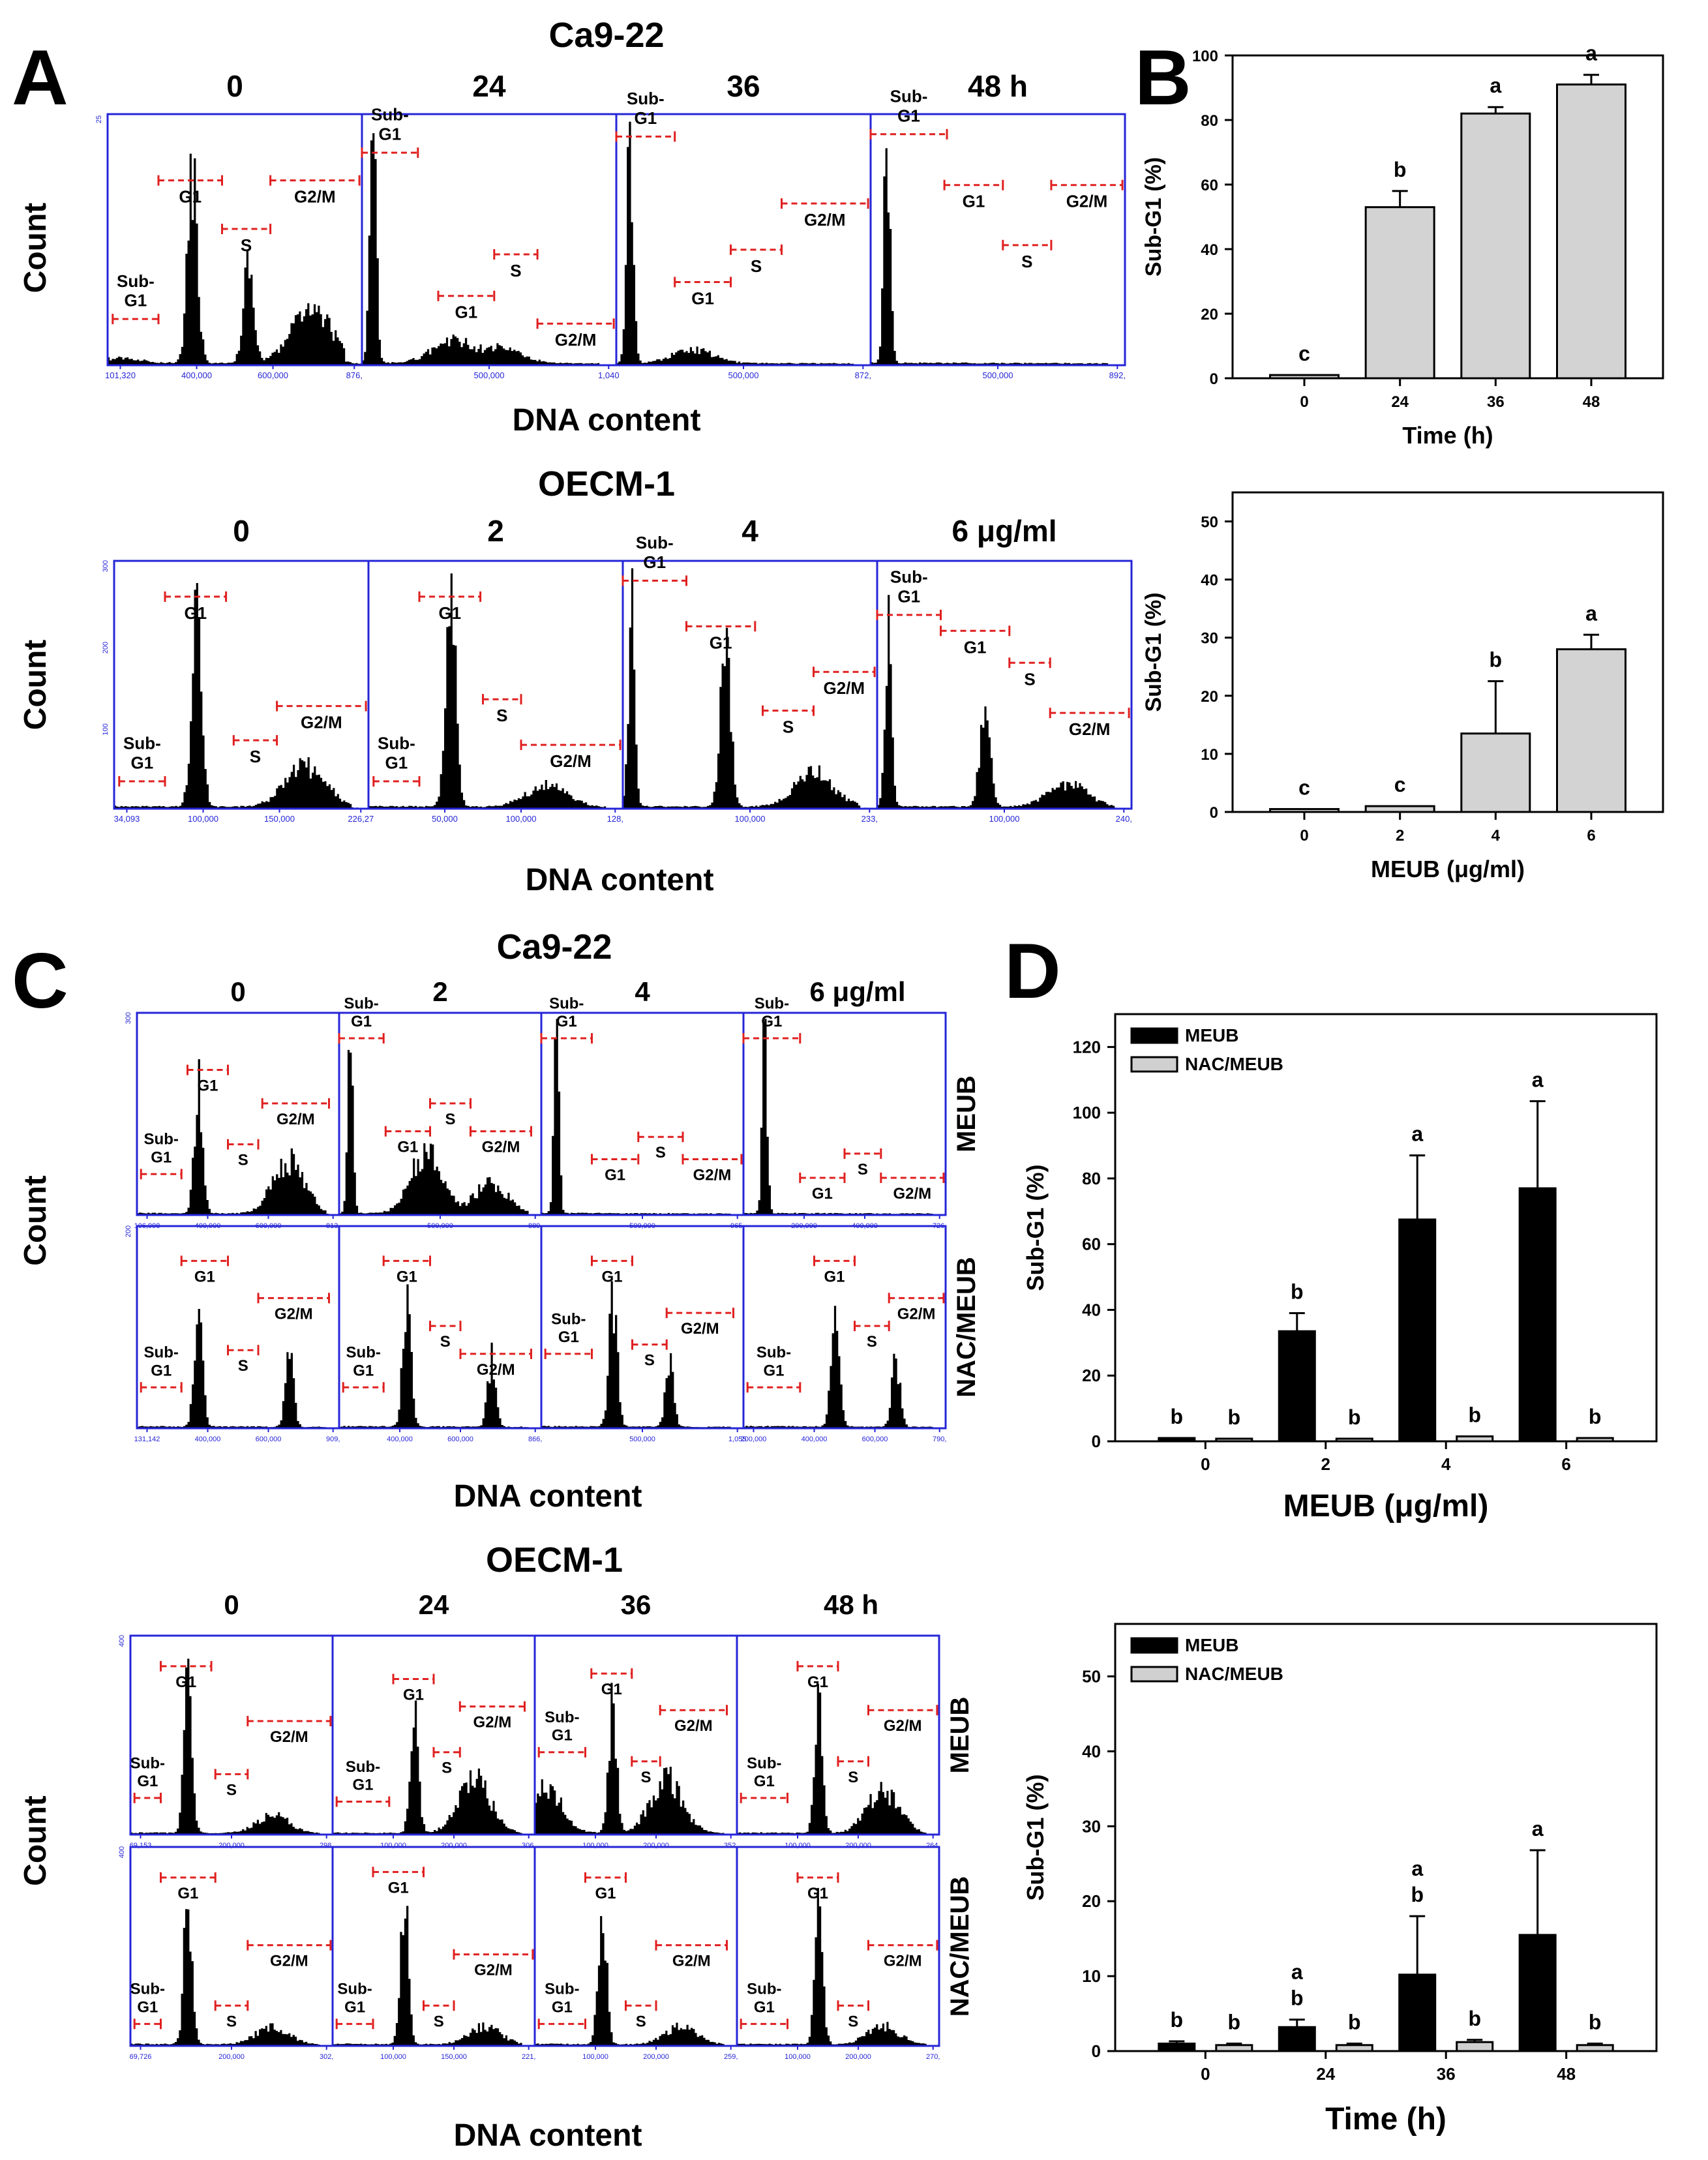 This screenshot has height=2160, width=1708. What do you see at coordinates (1153, 217) in the screenshot?
I see `y-axis-label: Sub-G1 (%)` at bounding box center [1153, 217].